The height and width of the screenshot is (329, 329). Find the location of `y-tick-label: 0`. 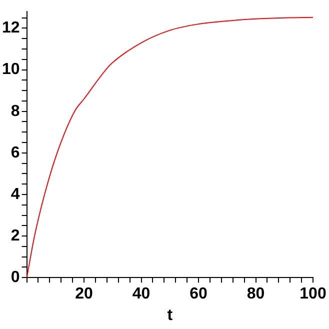

y-tick-label: 0 is located at coordinates (15, 277).